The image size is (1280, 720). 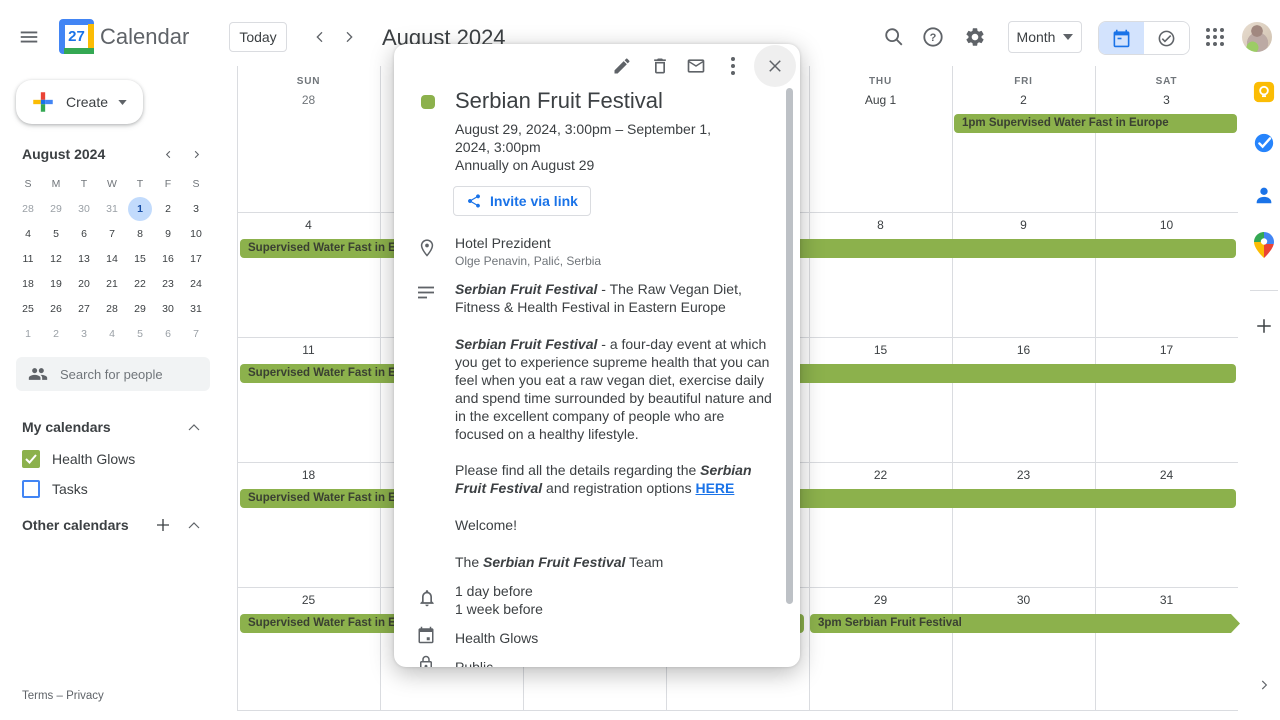 I want to click on mini-next-button, so click(x=196, y=154).